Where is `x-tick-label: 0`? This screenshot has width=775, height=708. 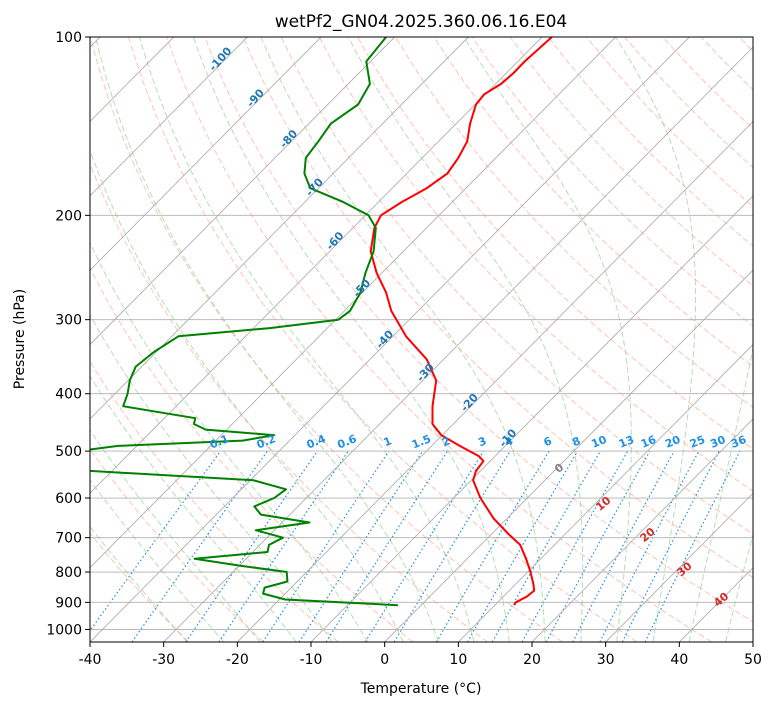
x-tick-label: 0 is located at coordinates (384, 660).